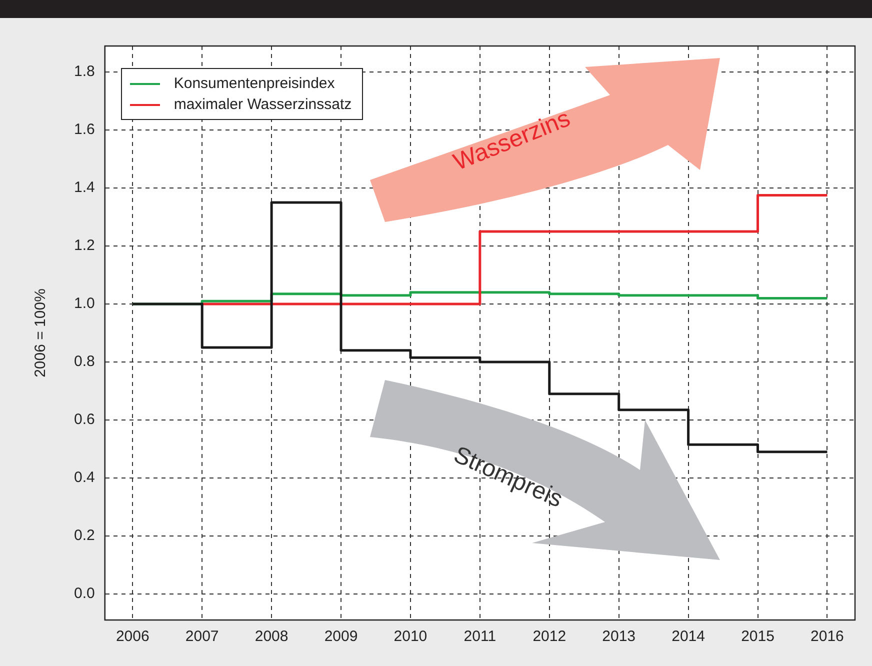  What do you see at coordinates (271, 637) in the screenshot?
I see `x-tick-label: 2008` at bounding box center [271, 637].